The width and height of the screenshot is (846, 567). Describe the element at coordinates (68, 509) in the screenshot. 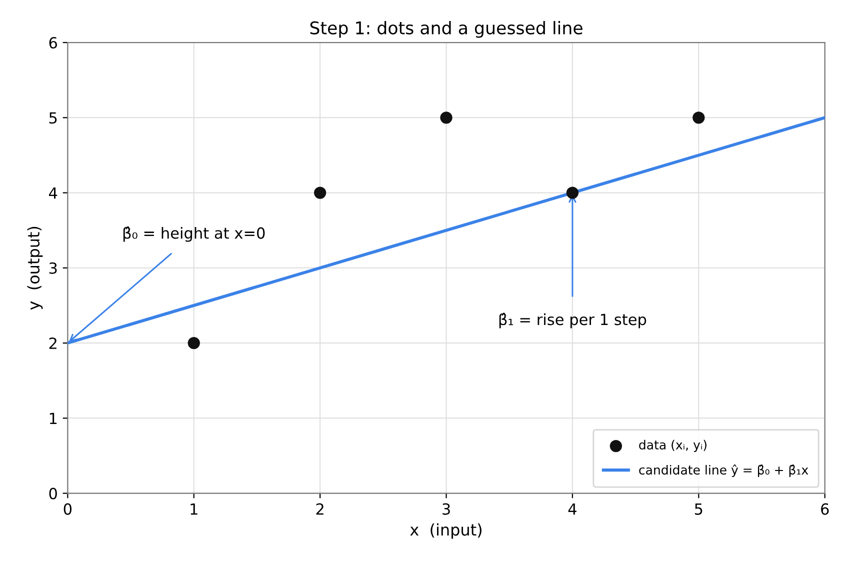

I see `x-tick-label: 0` at that location.